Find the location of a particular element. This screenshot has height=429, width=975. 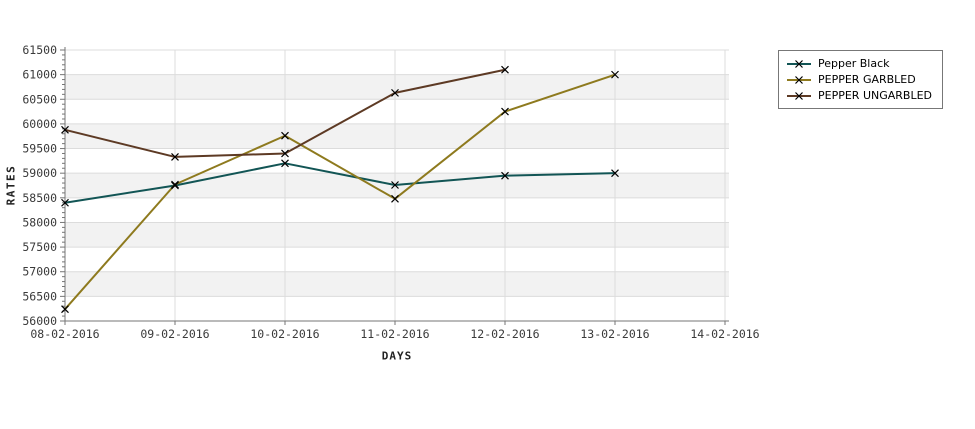

x-tick-label: 10-02-2016 is located at coordinates (284, 334).